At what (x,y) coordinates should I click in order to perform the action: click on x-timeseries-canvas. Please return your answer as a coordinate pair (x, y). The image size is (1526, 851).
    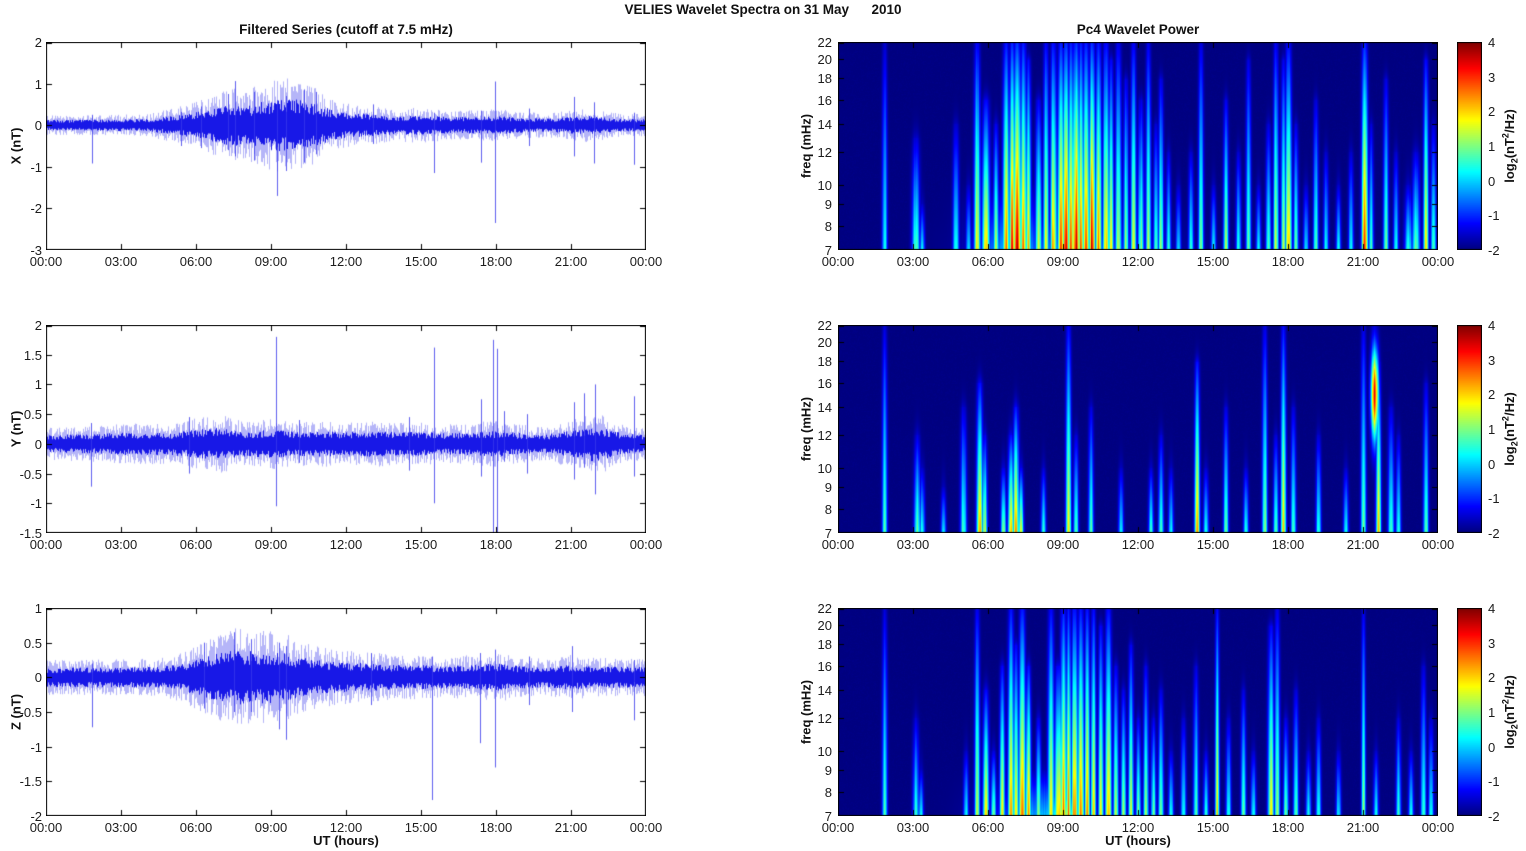
    Looking at the image, I should click on (346, 146).